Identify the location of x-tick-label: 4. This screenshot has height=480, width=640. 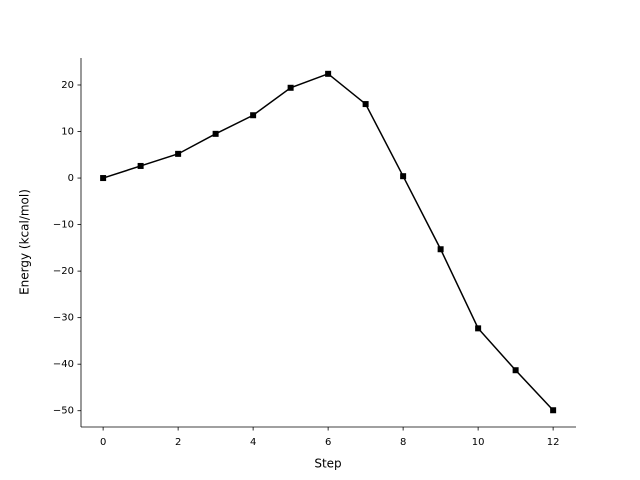
(253, 442).